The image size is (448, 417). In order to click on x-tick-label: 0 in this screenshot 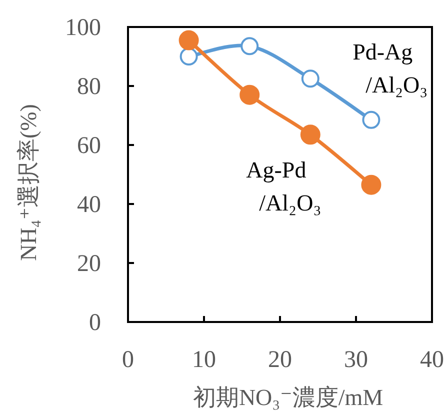, I will do `click(128, 360)`.